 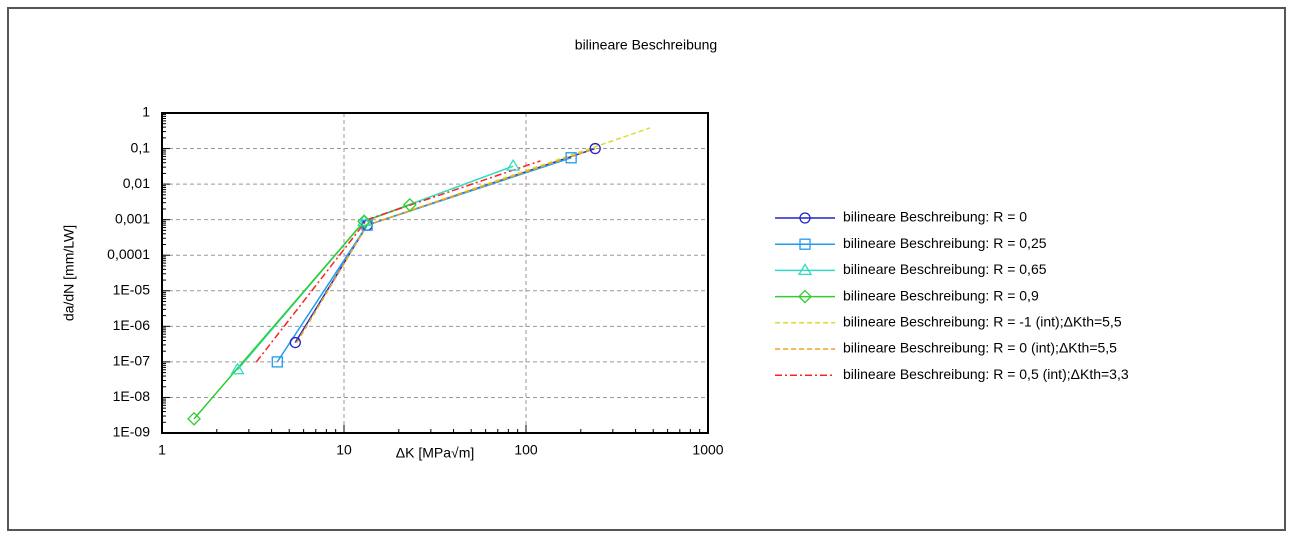 What do you see at coordinates (941, 295) in the screenshot?
I see `legend-label: bilineare Beschreibung: R = 0,9` at bounding box center [941, 295].